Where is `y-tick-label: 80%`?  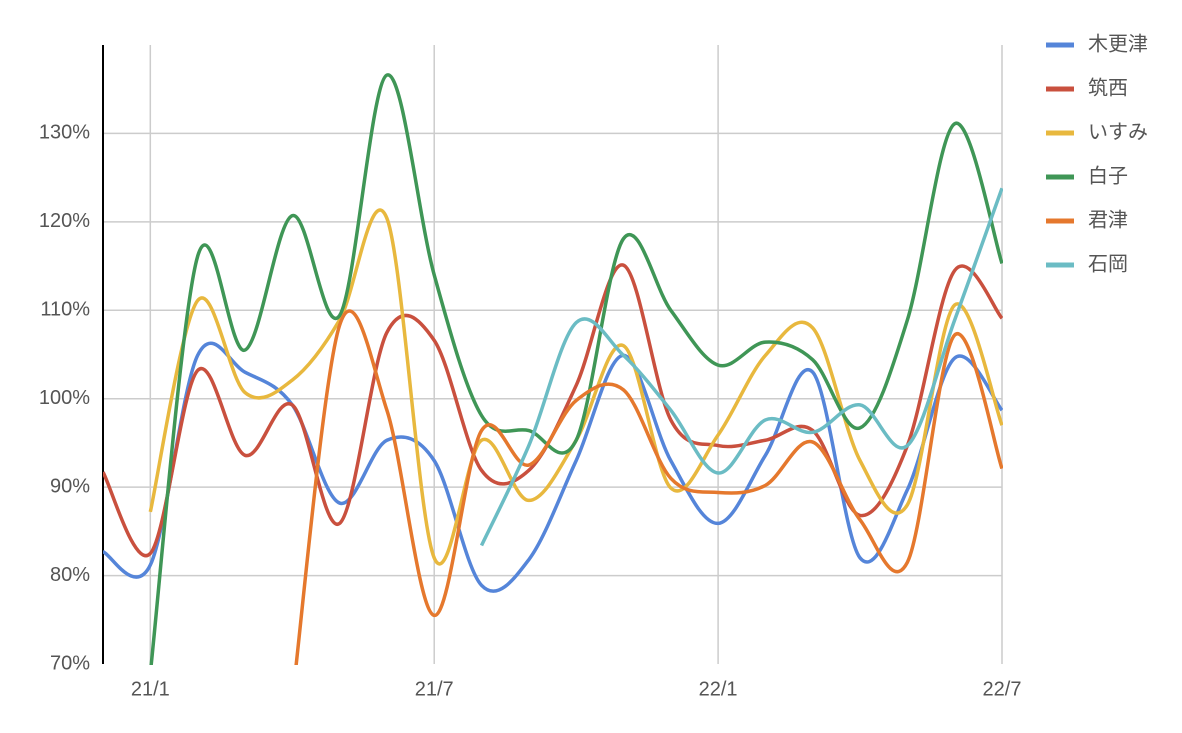
y-tick-label: 80% is located at coordinates (70, 575).